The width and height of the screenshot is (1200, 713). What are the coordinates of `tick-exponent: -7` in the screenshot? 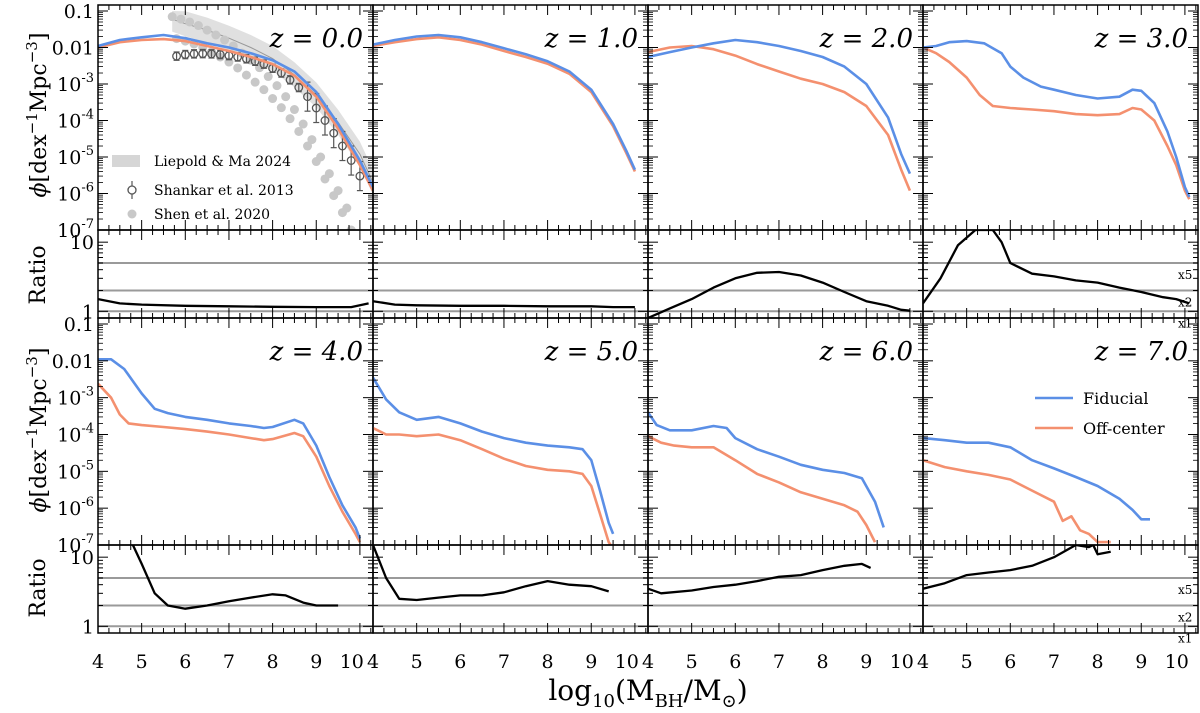 It's located at (87, 539).